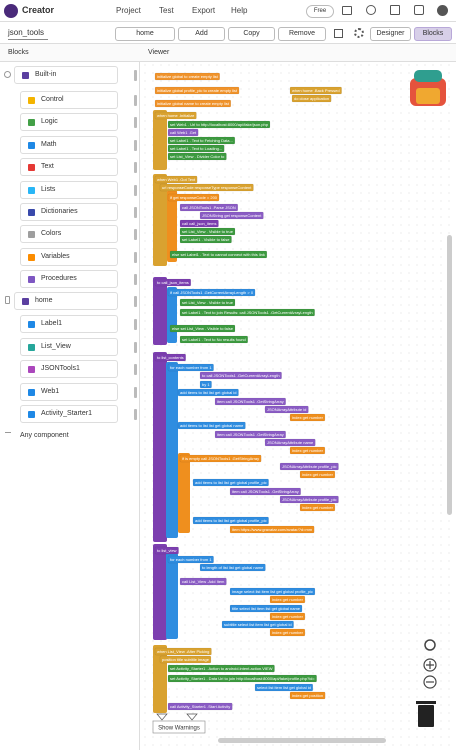  I want to click on remove-screen-button: Remove, so click(302, 34).